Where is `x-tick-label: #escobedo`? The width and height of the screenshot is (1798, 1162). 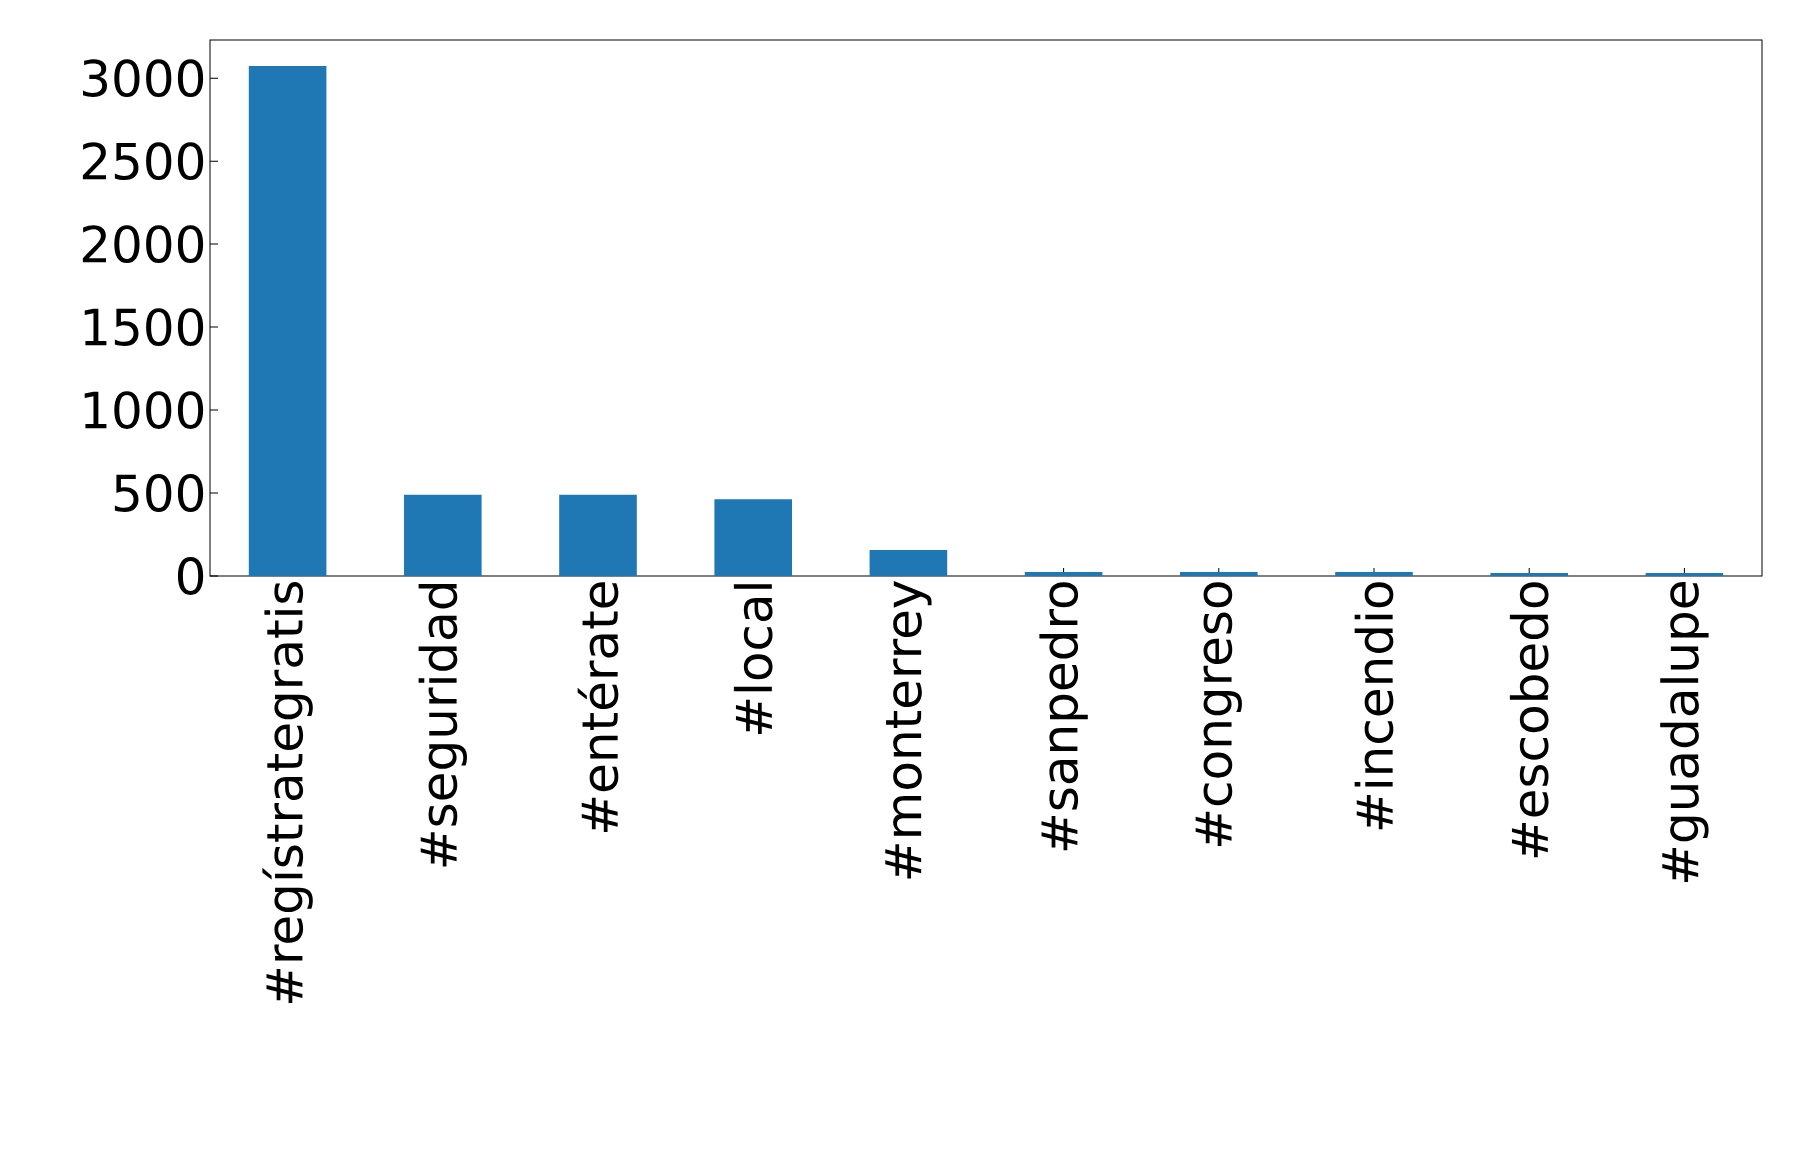 x-tick-label: #escobedo is located at coordinates (1529, 720).